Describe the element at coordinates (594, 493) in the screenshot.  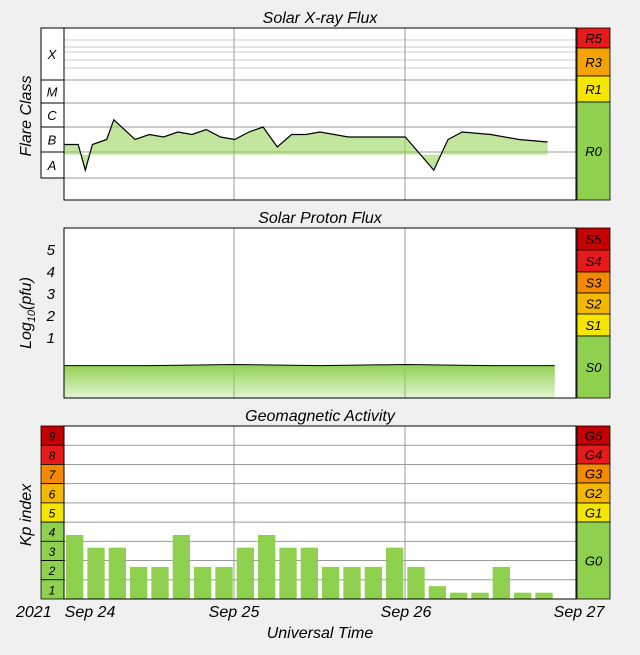
I see `geomag-storm-label: G2` at that location.